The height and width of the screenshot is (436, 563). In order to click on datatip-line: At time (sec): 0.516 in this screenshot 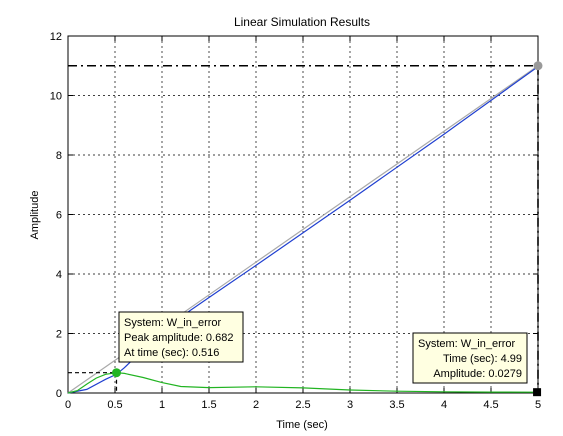, I will do `click(171, 353)`.